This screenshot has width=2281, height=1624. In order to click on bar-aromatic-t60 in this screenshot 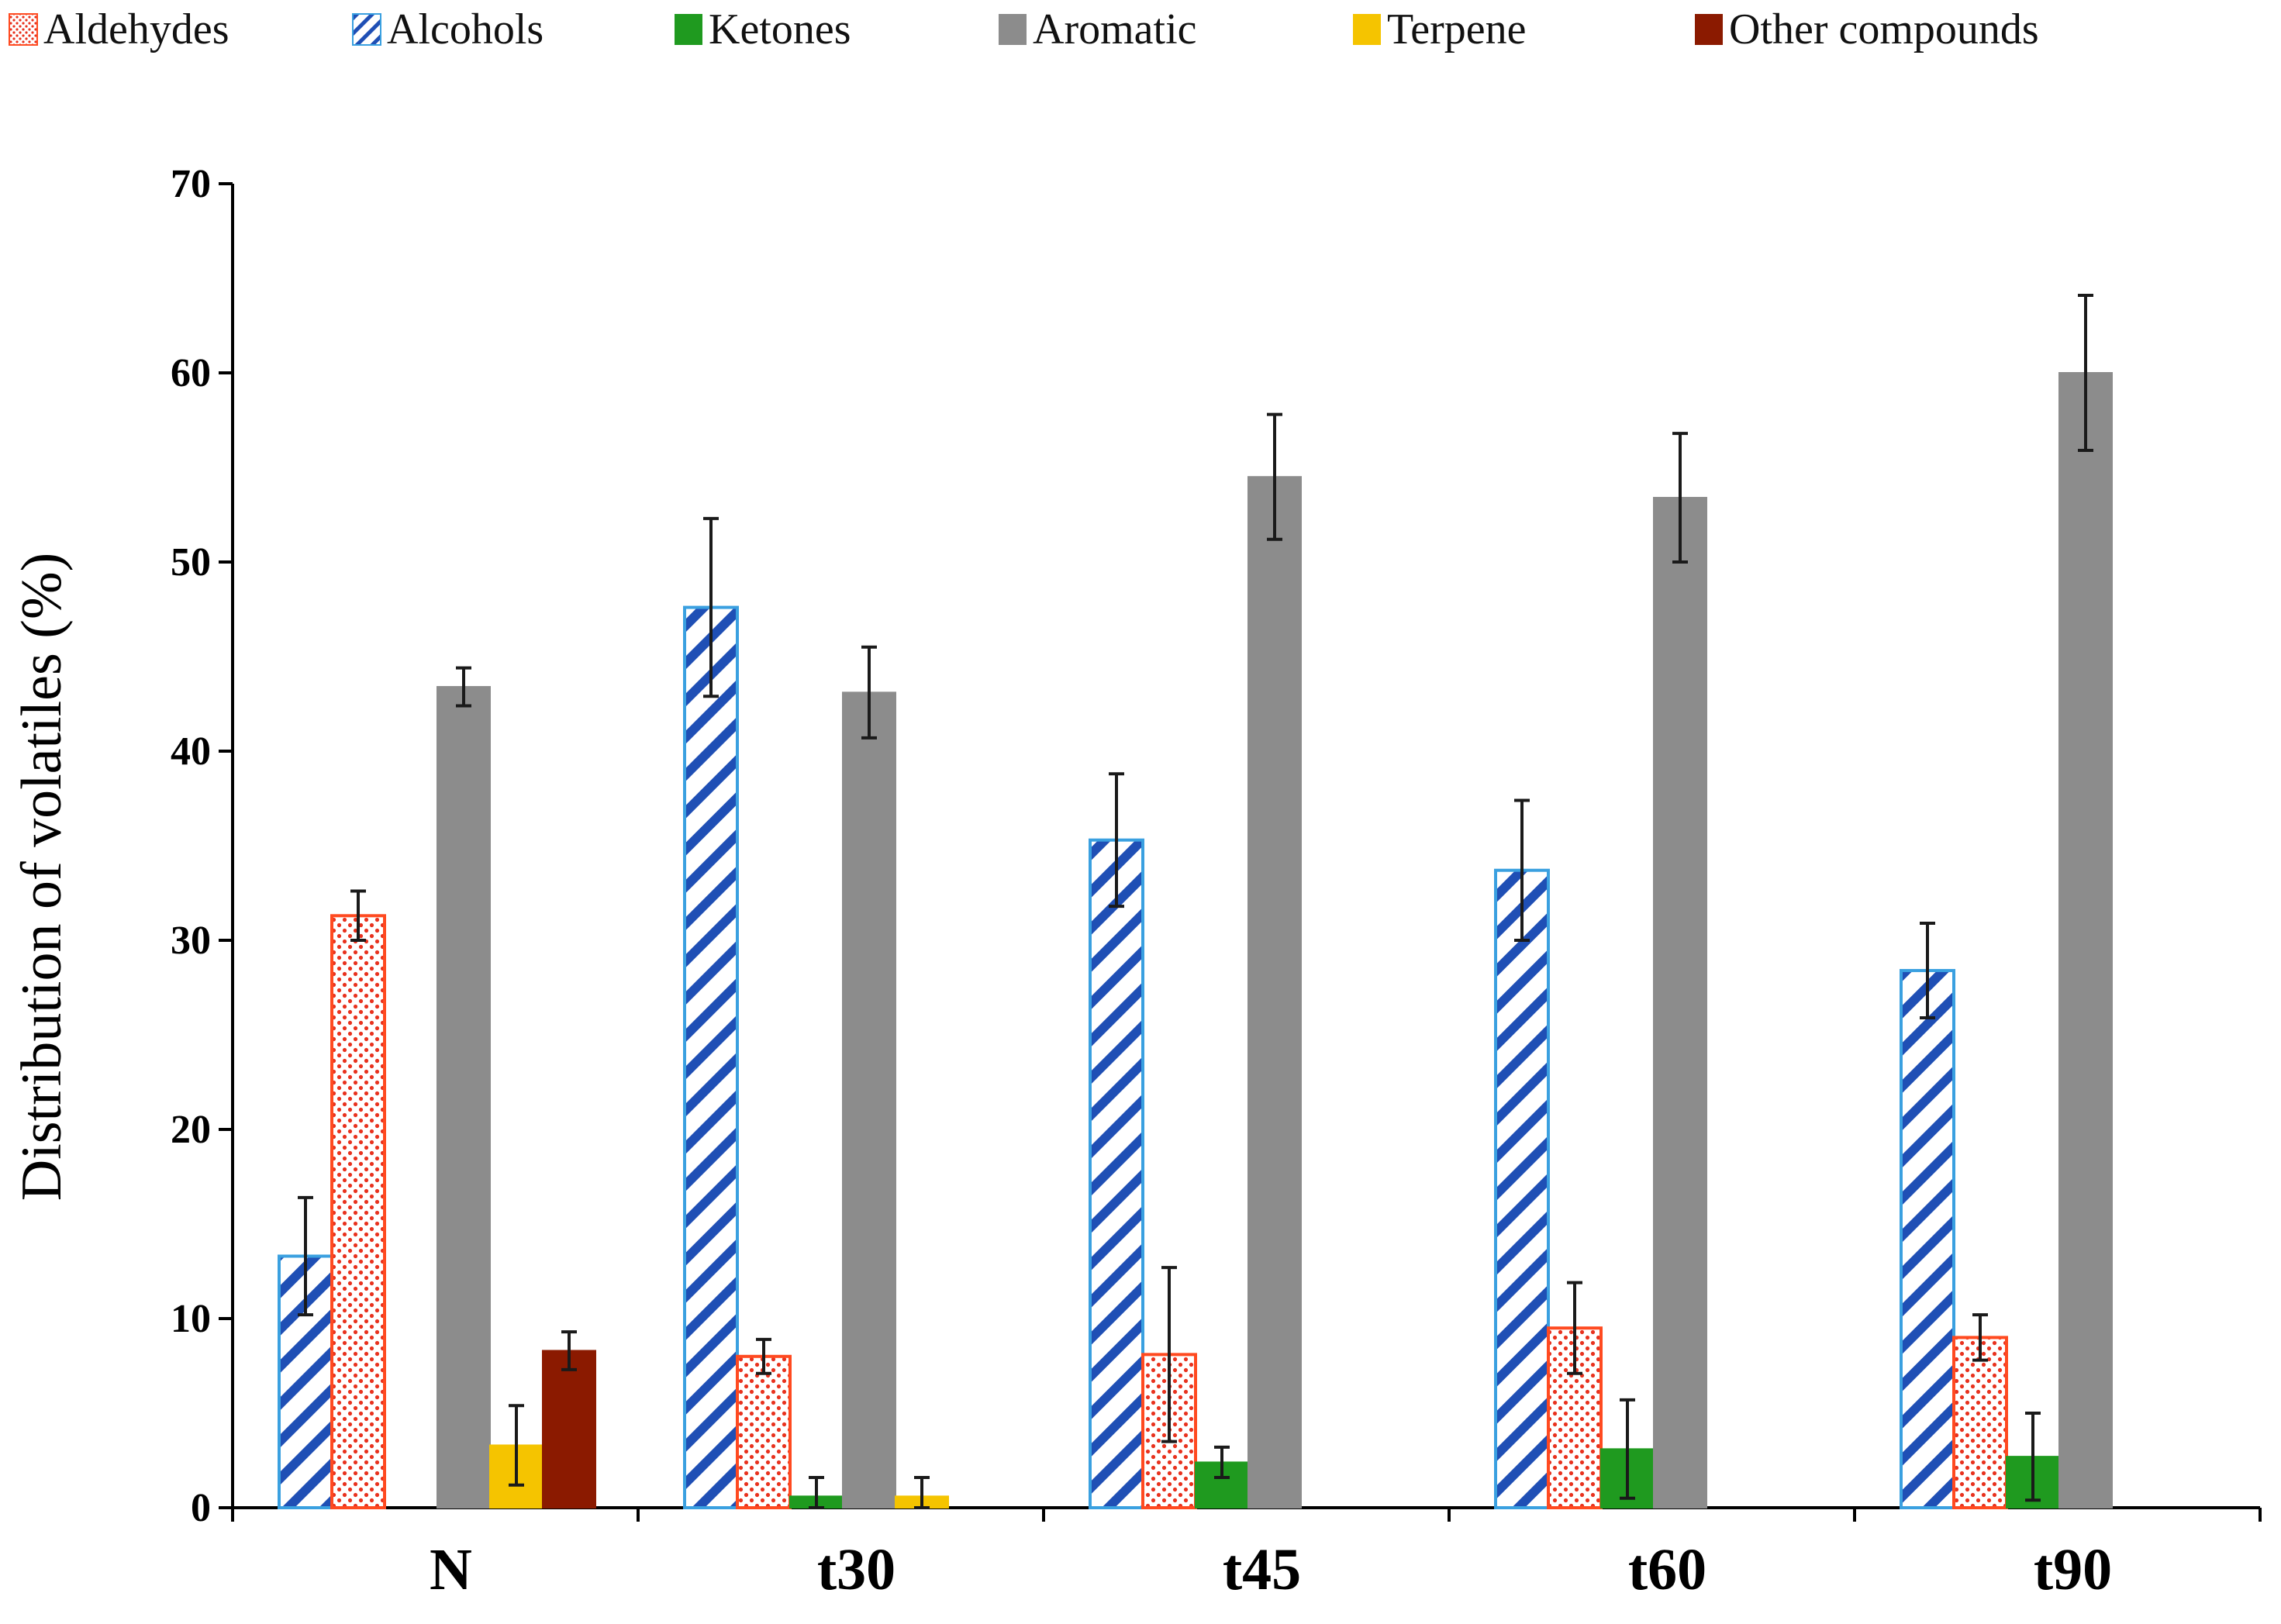, I will do `click(1680, 1003)`.